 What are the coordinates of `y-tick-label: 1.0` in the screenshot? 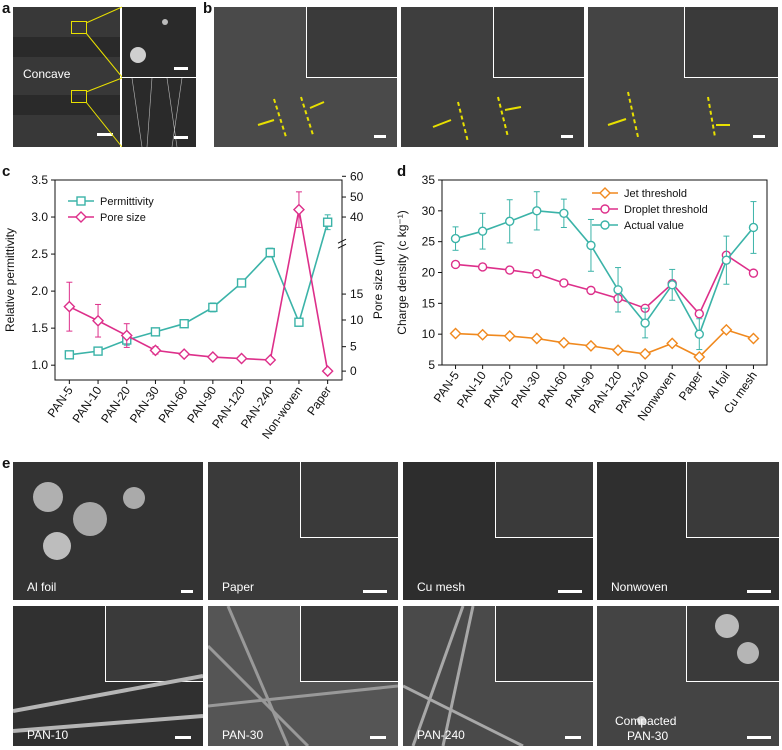 It's located at (39, 365).